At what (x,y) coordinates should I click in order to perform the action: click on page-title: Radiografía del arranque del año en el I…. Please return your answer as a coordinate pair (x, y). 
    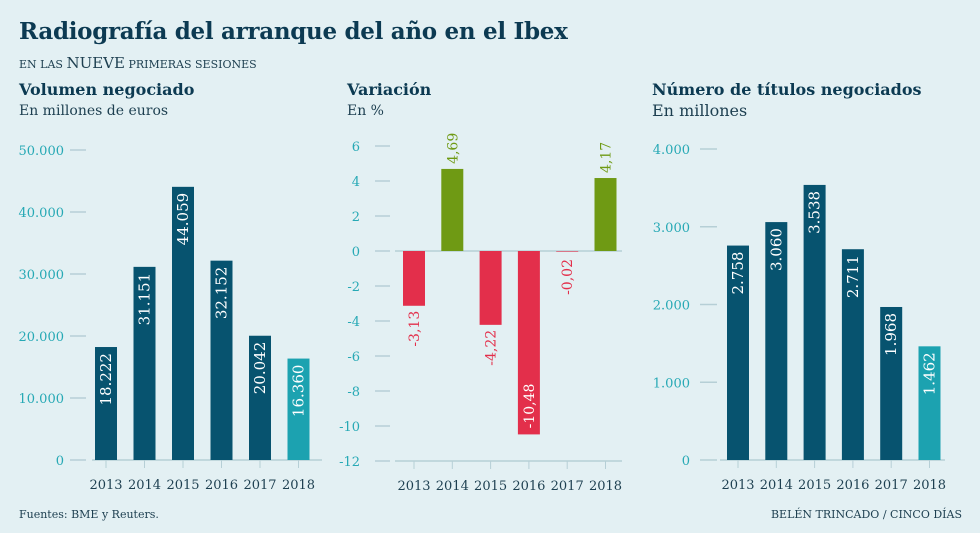
    Looking at the image, I should click on (293, 31).